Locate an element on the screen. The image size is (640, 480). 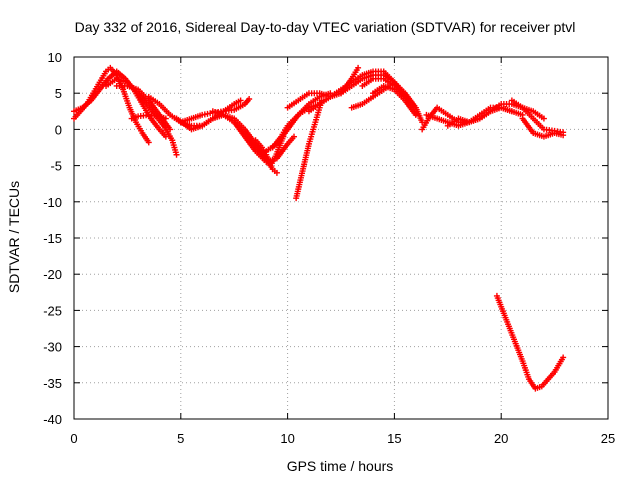
y-tick-label: -40 is located at coordinates (52, 419).